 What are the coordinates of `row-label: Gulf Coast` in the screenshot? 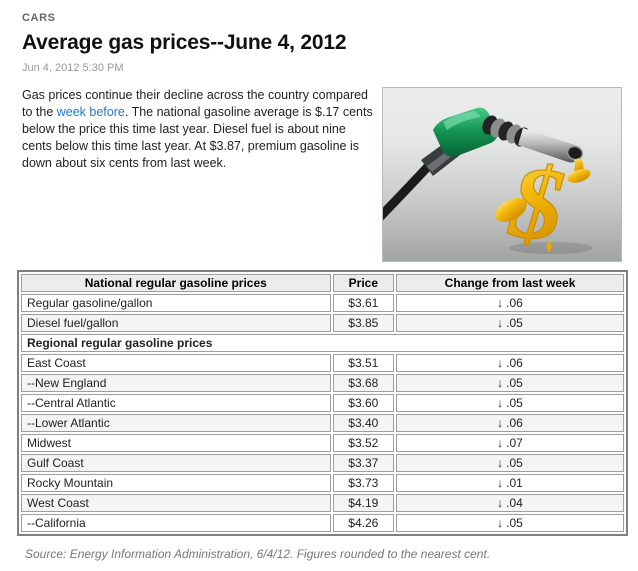 It's located at (176, 463).